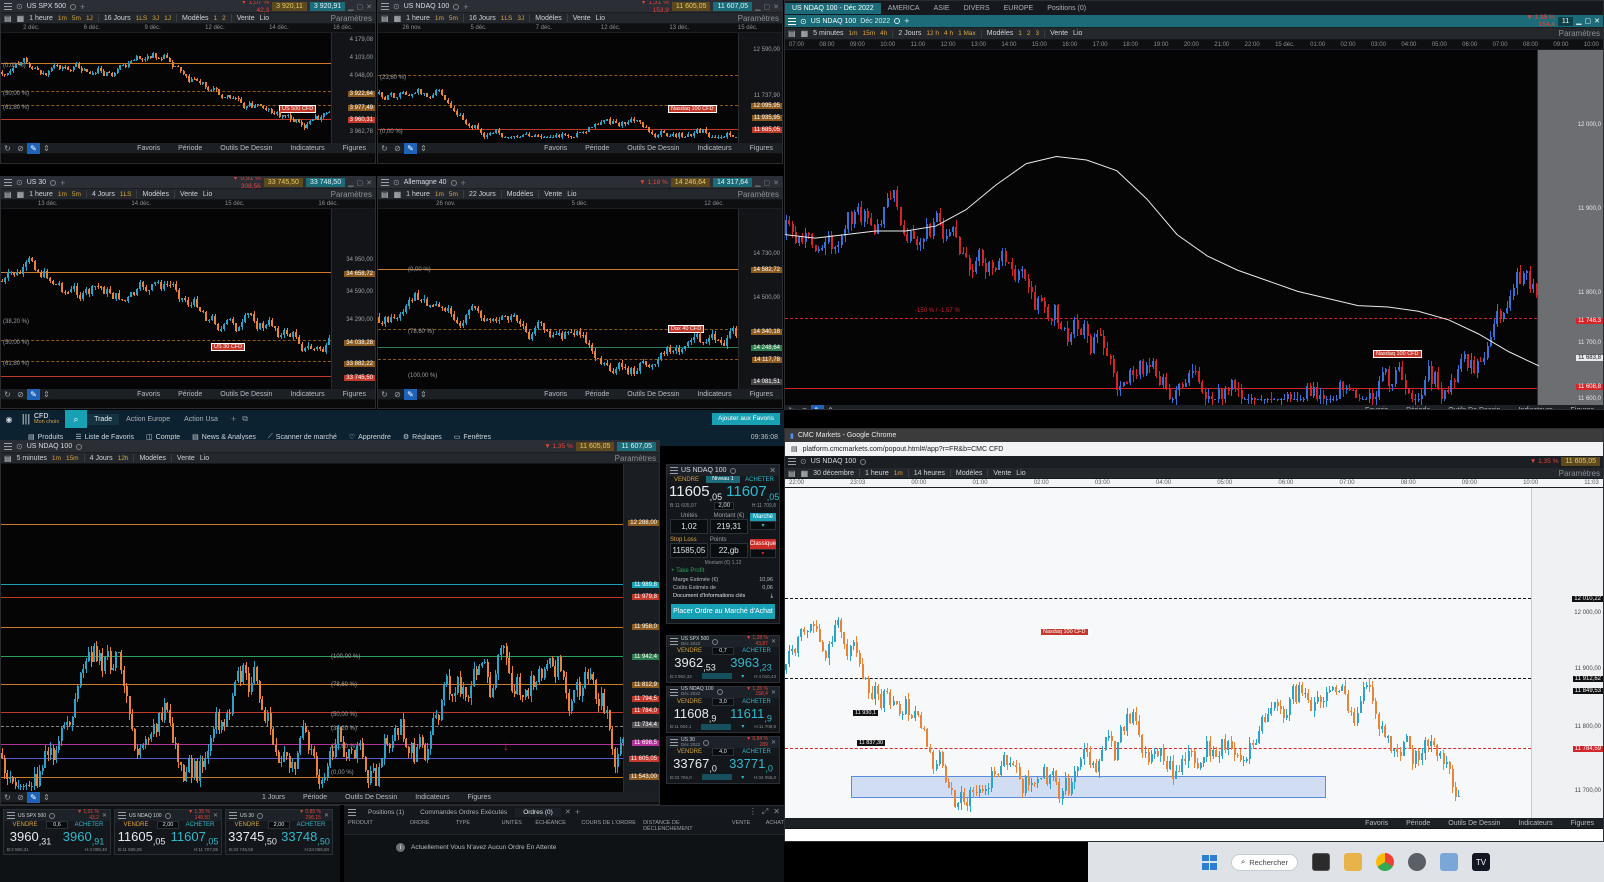  What do you see at coordinates (369, 437) in the screenshot?
I see `nav-apprendre: ♡ Apprendre` at bounding box center [369, 437].